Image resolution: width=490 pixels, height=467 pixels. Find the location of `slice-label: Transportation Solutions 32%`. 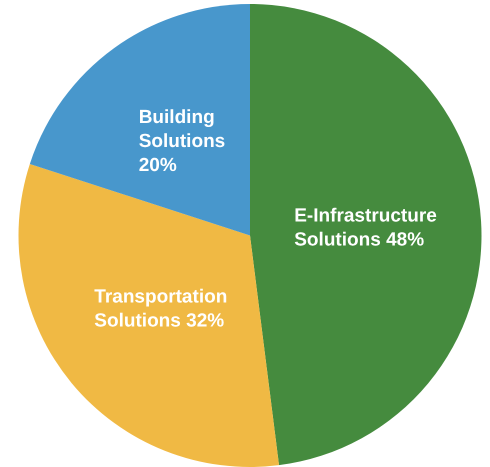

slice-label: Transportation Solutions 32% is located at coordinates (161, 309).